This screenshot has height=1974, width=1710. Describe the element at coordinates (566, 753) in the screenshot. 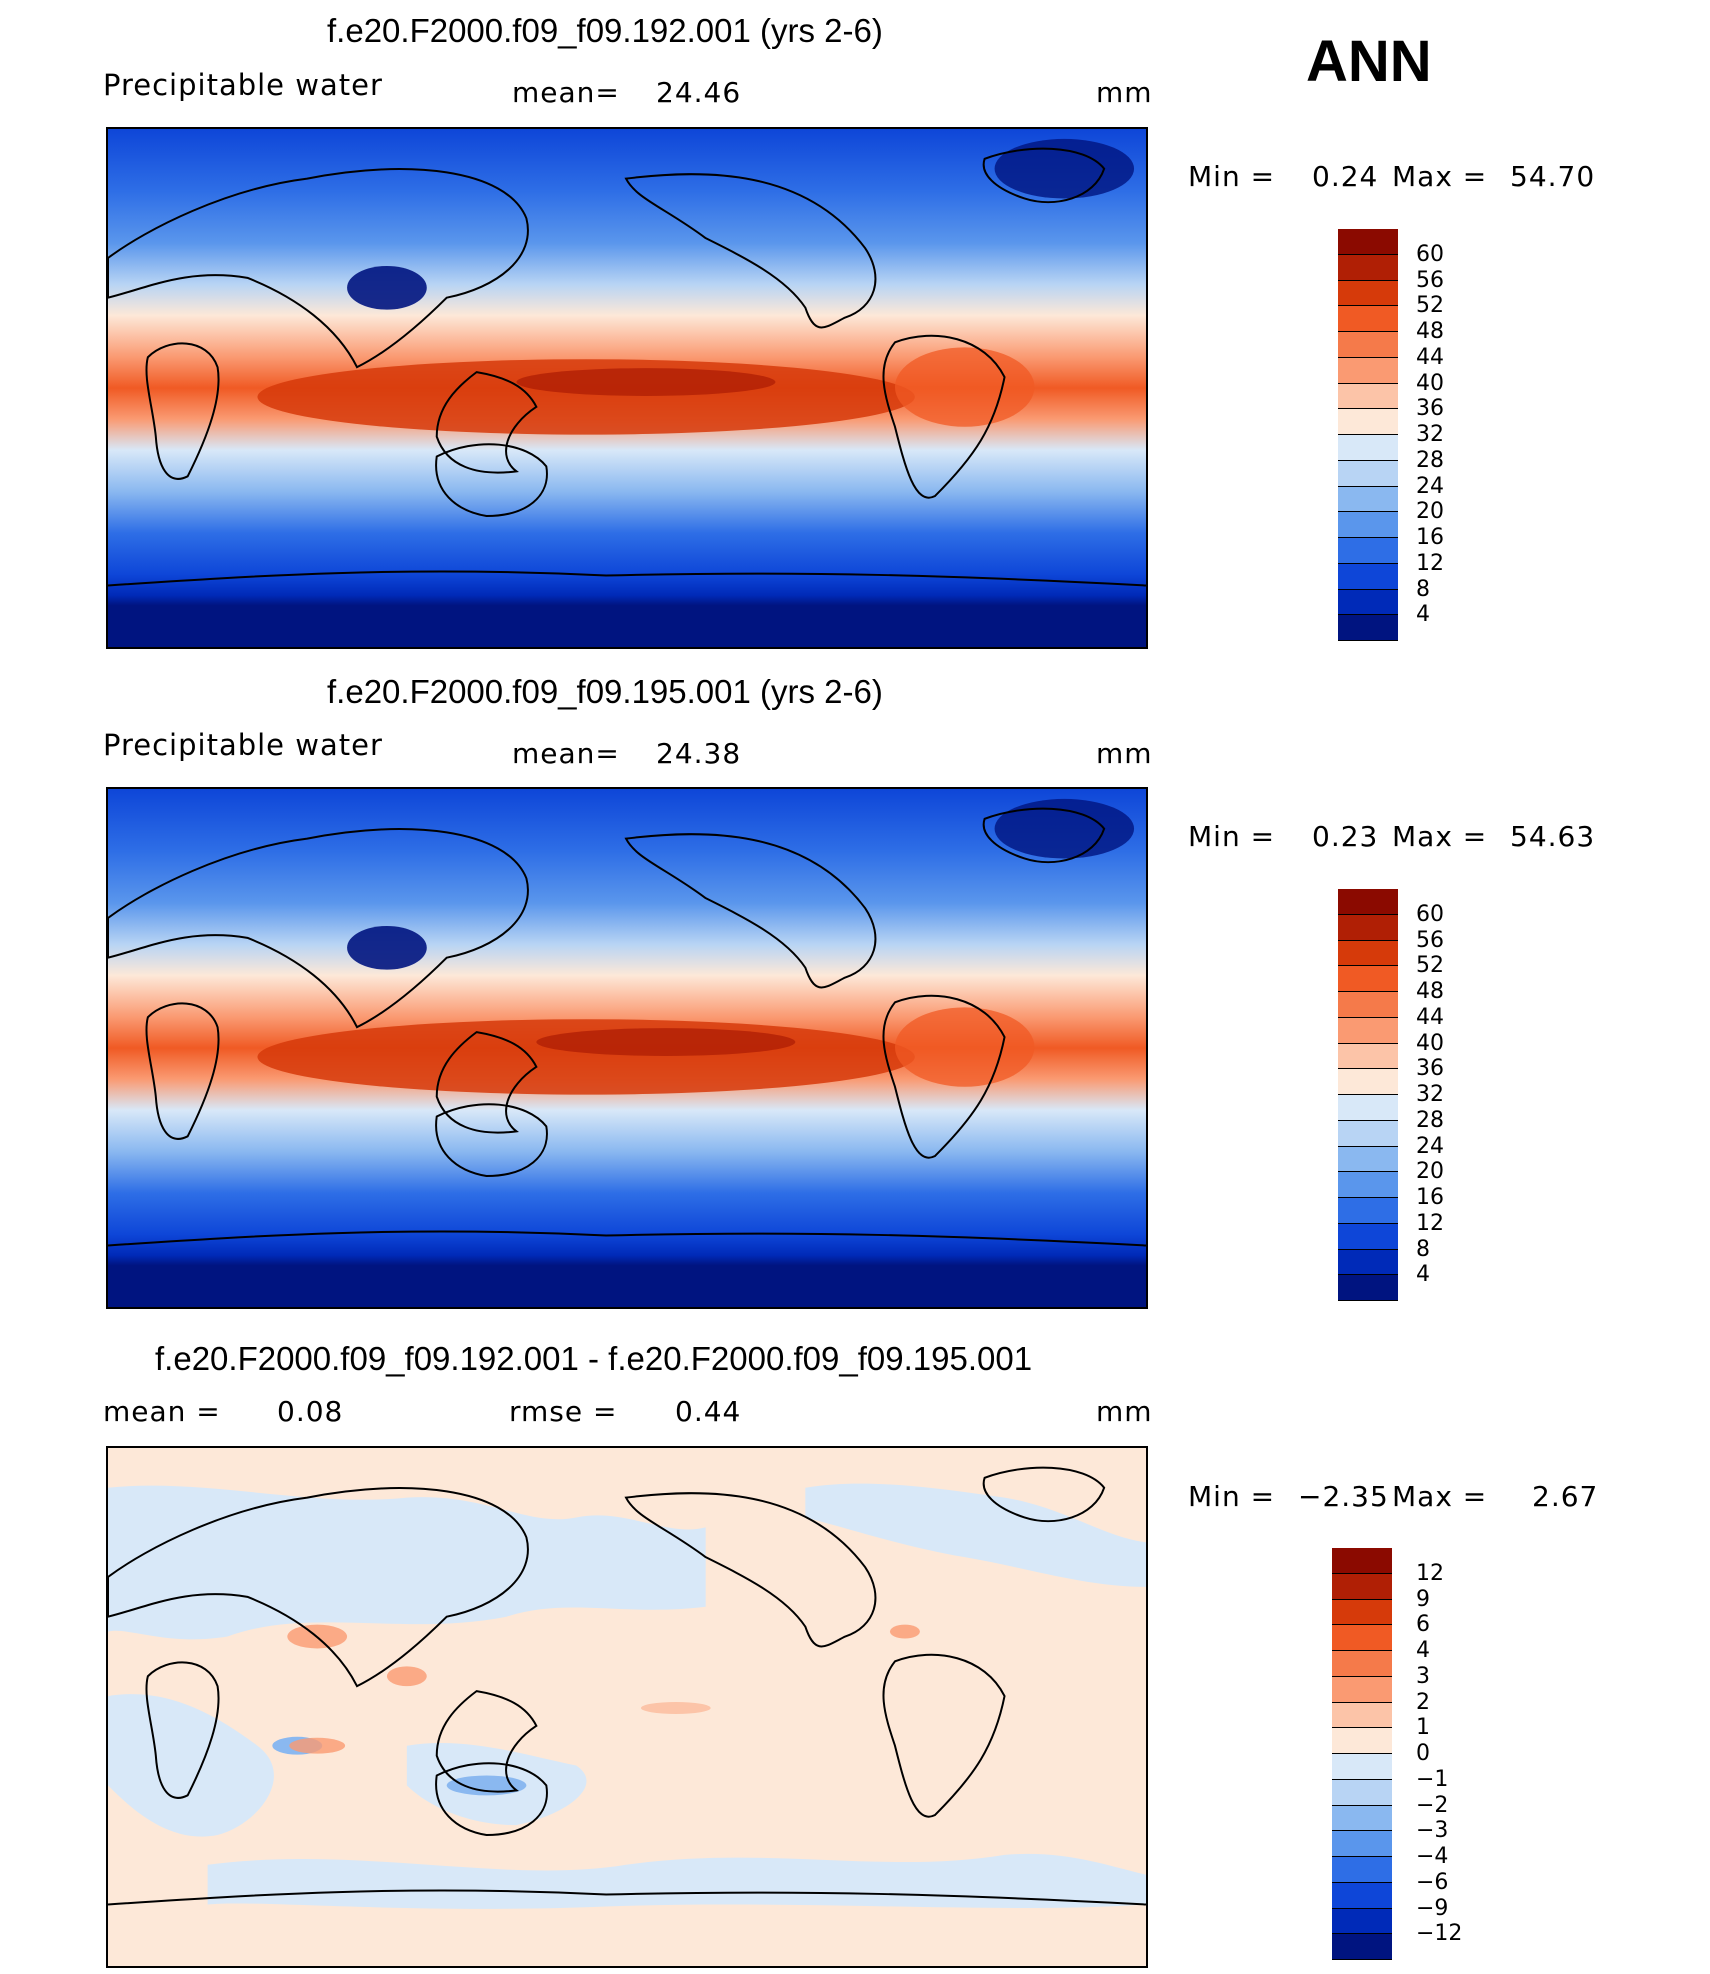

I see `panel-2-mean-label: mean=` at that location.